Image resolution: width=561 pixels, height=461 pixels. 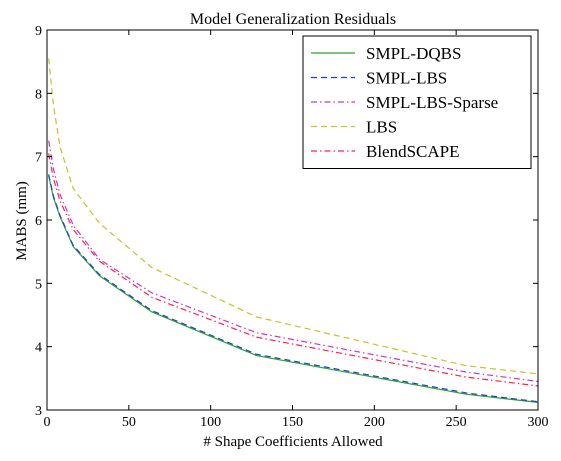 What do you see at coordinates (38, 158) in the screenshot?
I see `y-tick-label: 7` at bounding box center [38, 158].